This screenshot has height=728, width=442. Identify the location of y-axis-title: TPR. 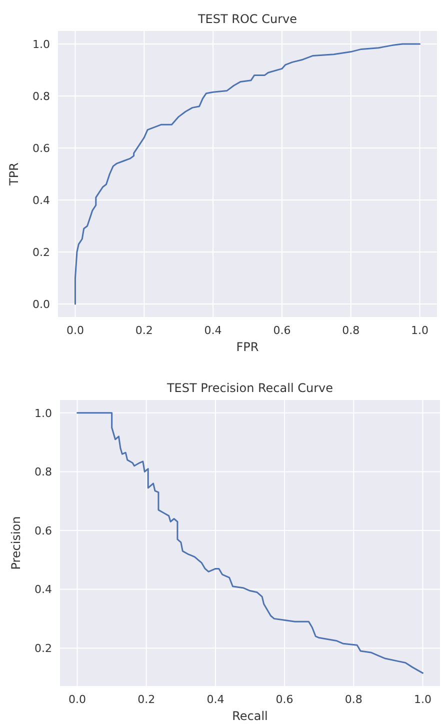
(14, 174).